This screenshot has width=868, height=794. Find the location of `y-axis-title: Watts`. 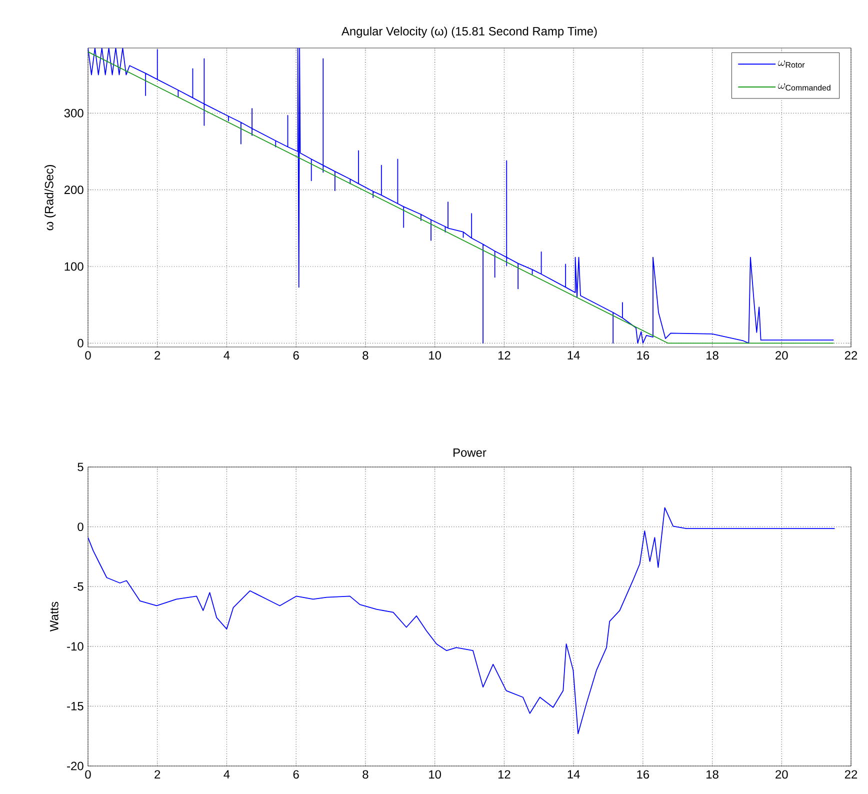

y-axis-title: Watts is located at coordinates (54, 617).